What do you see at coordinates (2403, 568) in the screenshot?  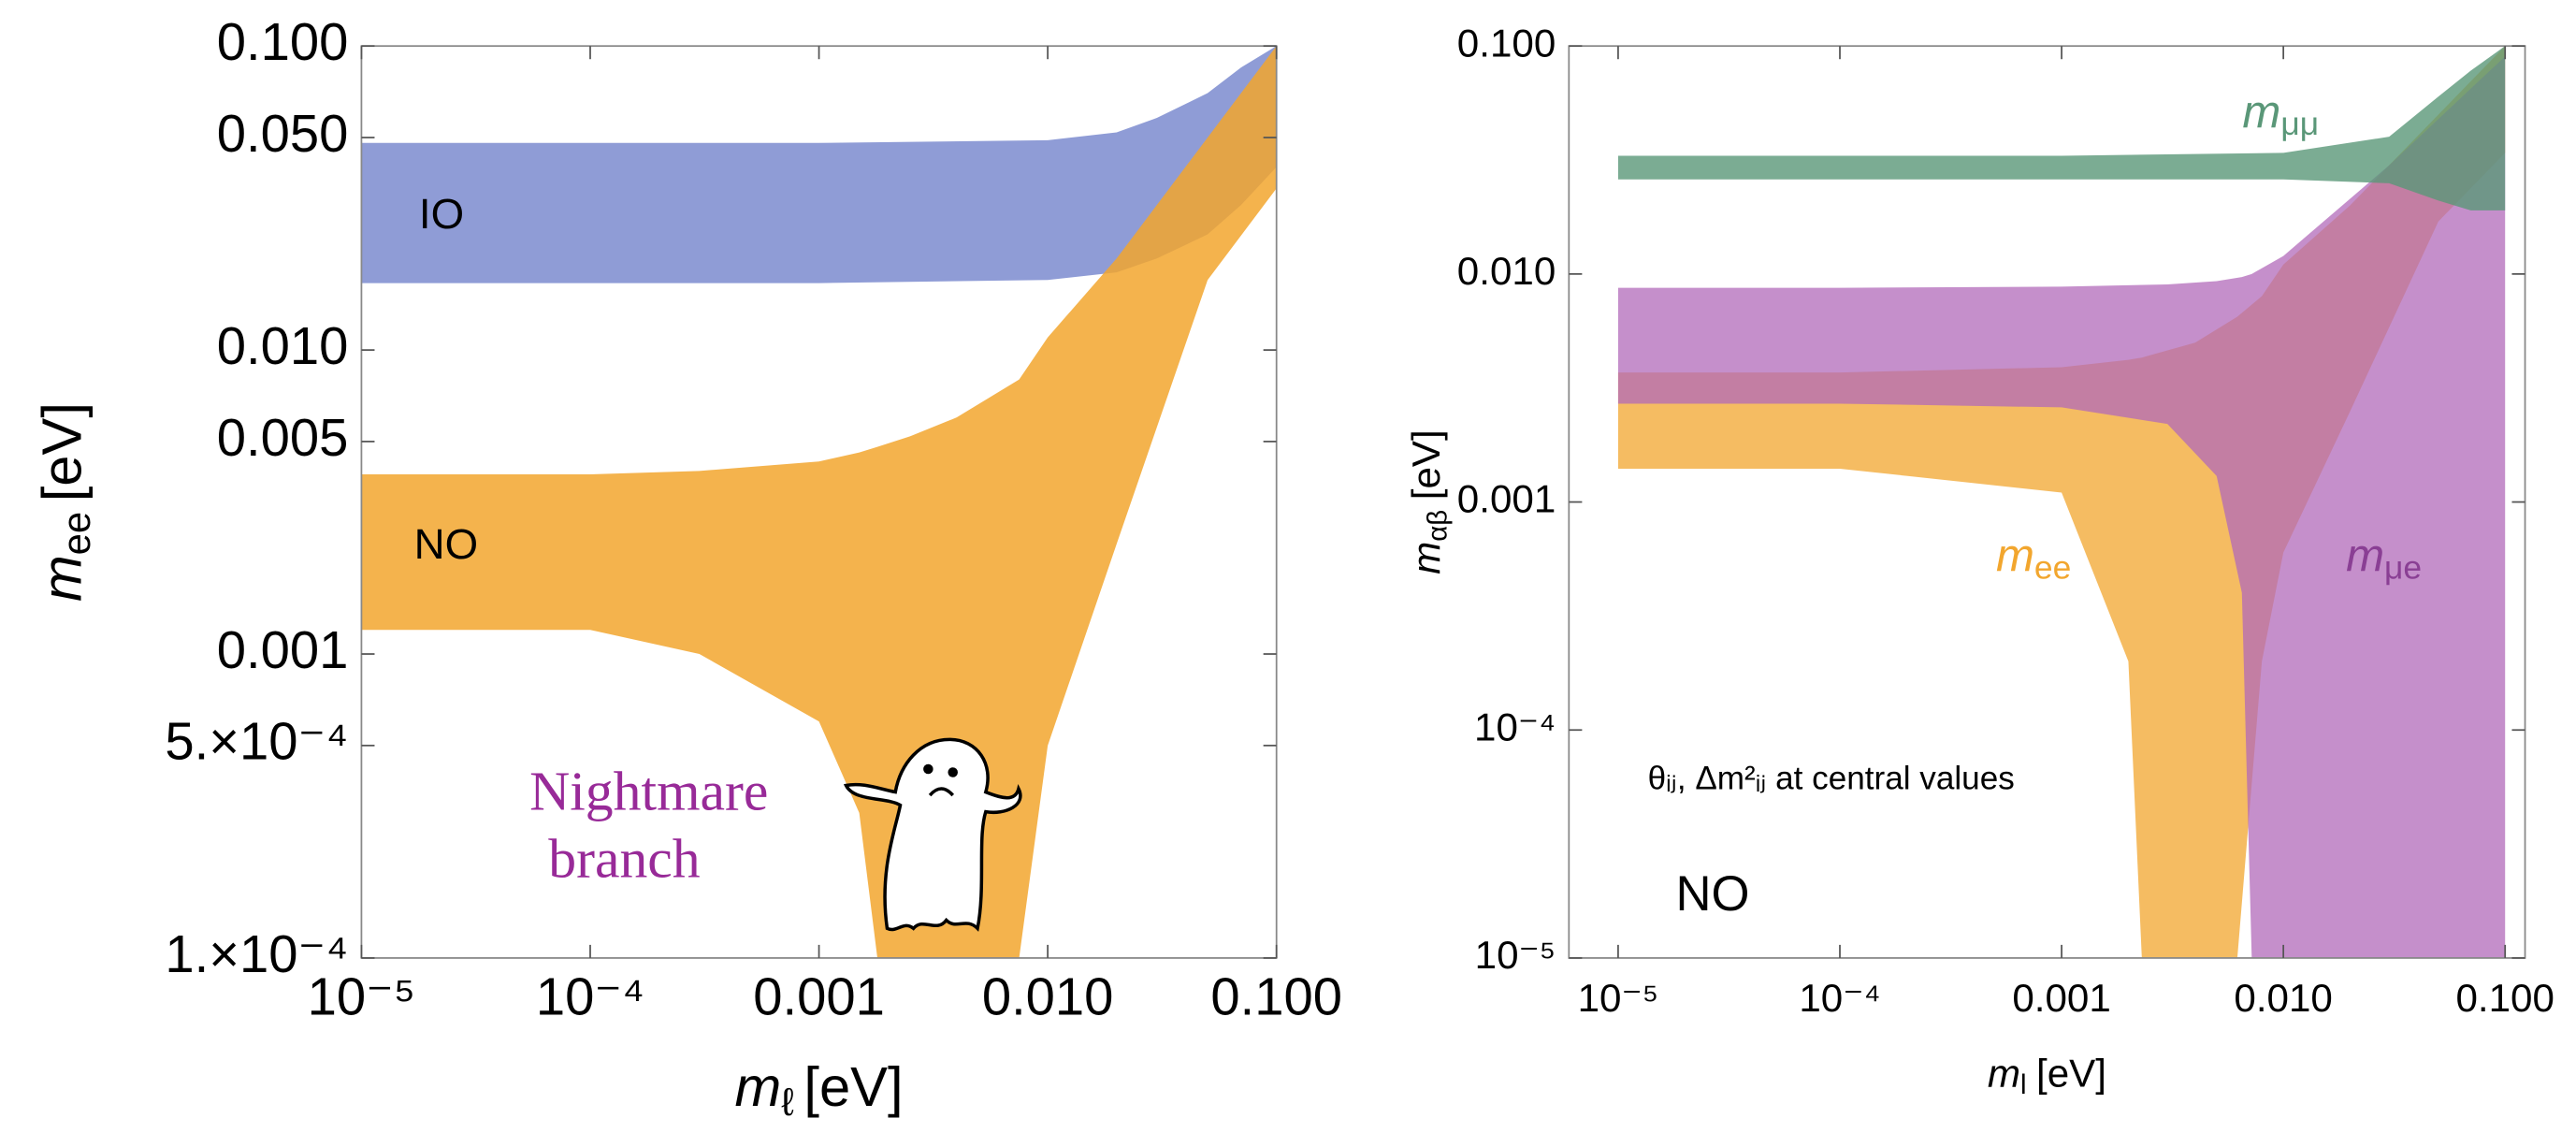 I see `series-subscript: μe` at bounding box center [2403, 568].